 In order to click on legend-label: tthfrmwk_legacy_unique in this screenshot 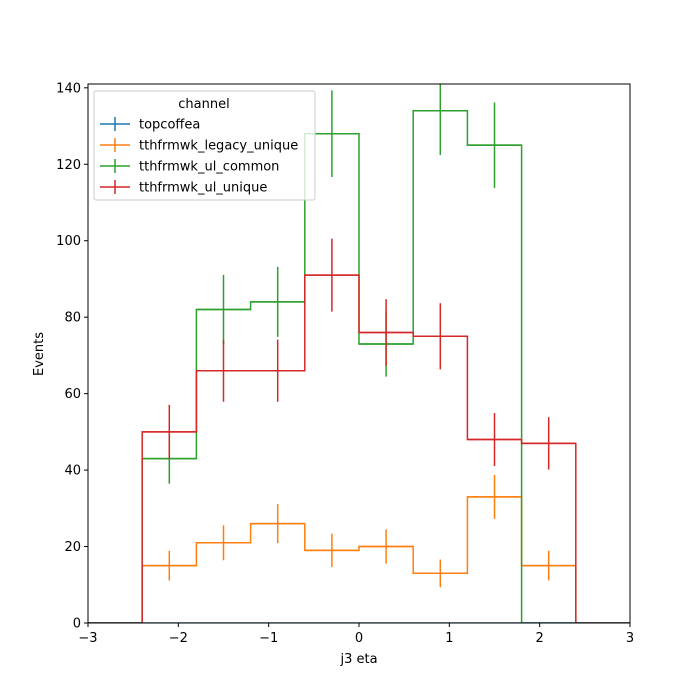, I will do `click(218, 146)`.